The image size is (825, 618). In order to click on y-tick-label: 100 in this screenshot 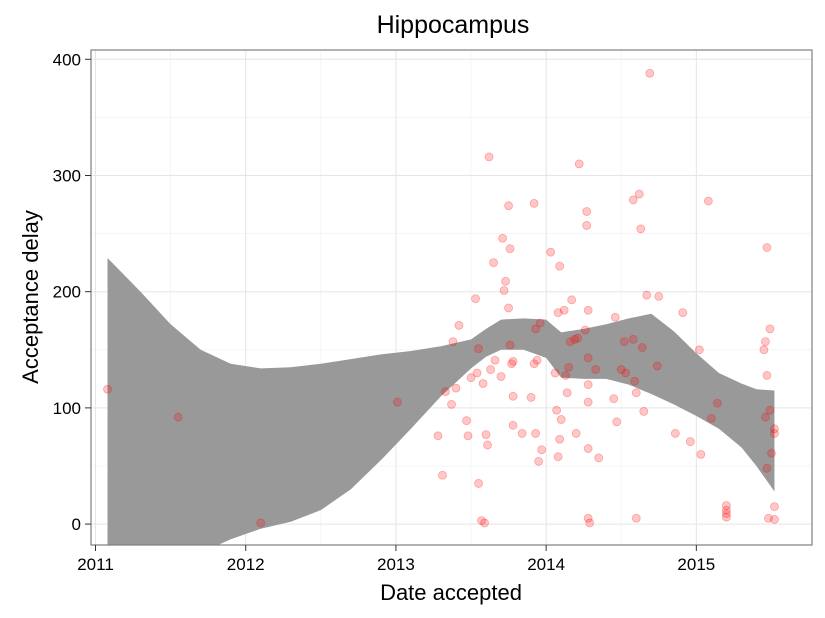, I will do `click(67, 408)`.